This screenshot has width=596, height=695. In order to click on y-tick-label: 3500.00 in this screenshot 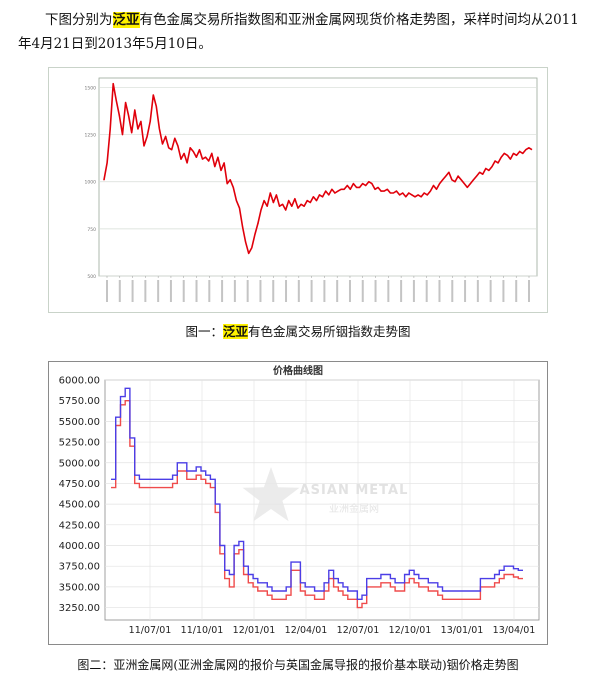, I will do `click(79, 587)`.